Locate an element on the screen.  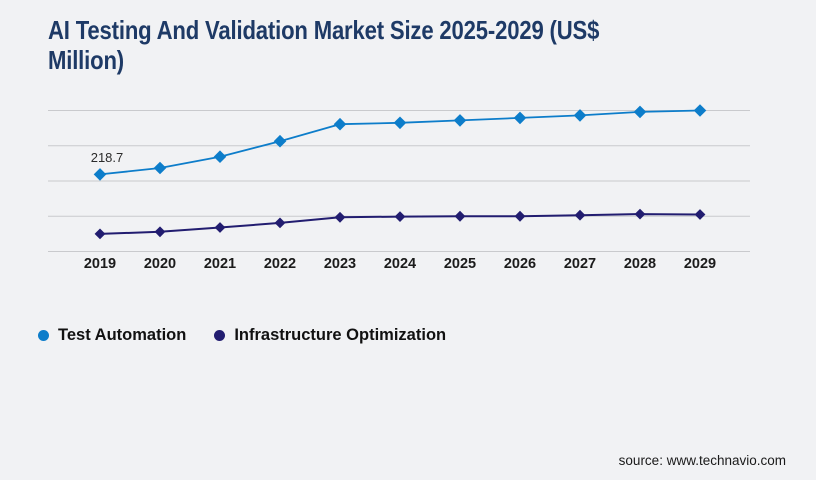
legend-label-test-automation: Test Automation is located at coordinates (122, 335).